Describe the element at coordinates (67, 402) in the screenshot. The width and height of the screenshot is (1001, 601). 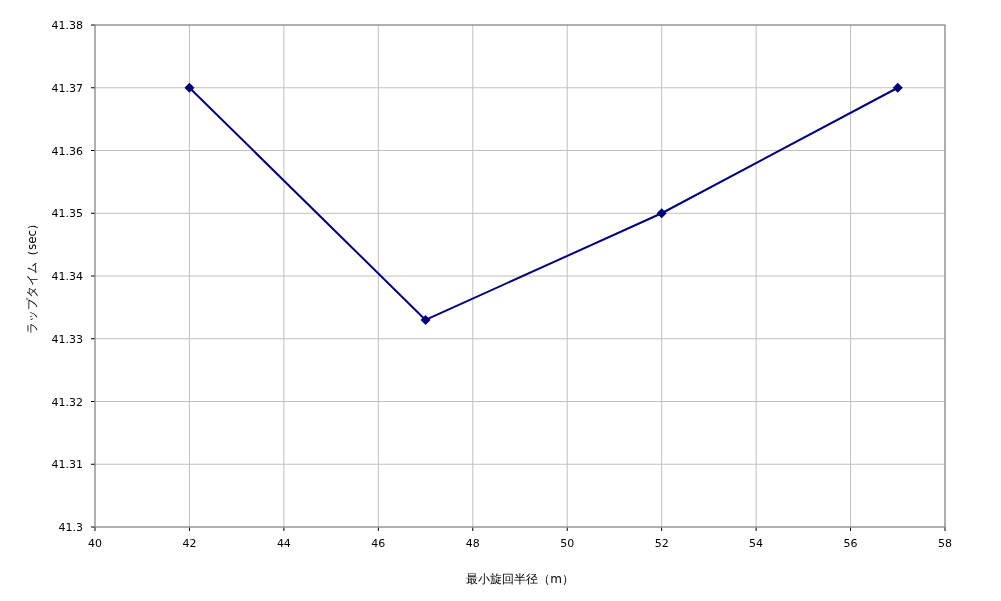
I see `y-tick-label: 41.32` at that location.